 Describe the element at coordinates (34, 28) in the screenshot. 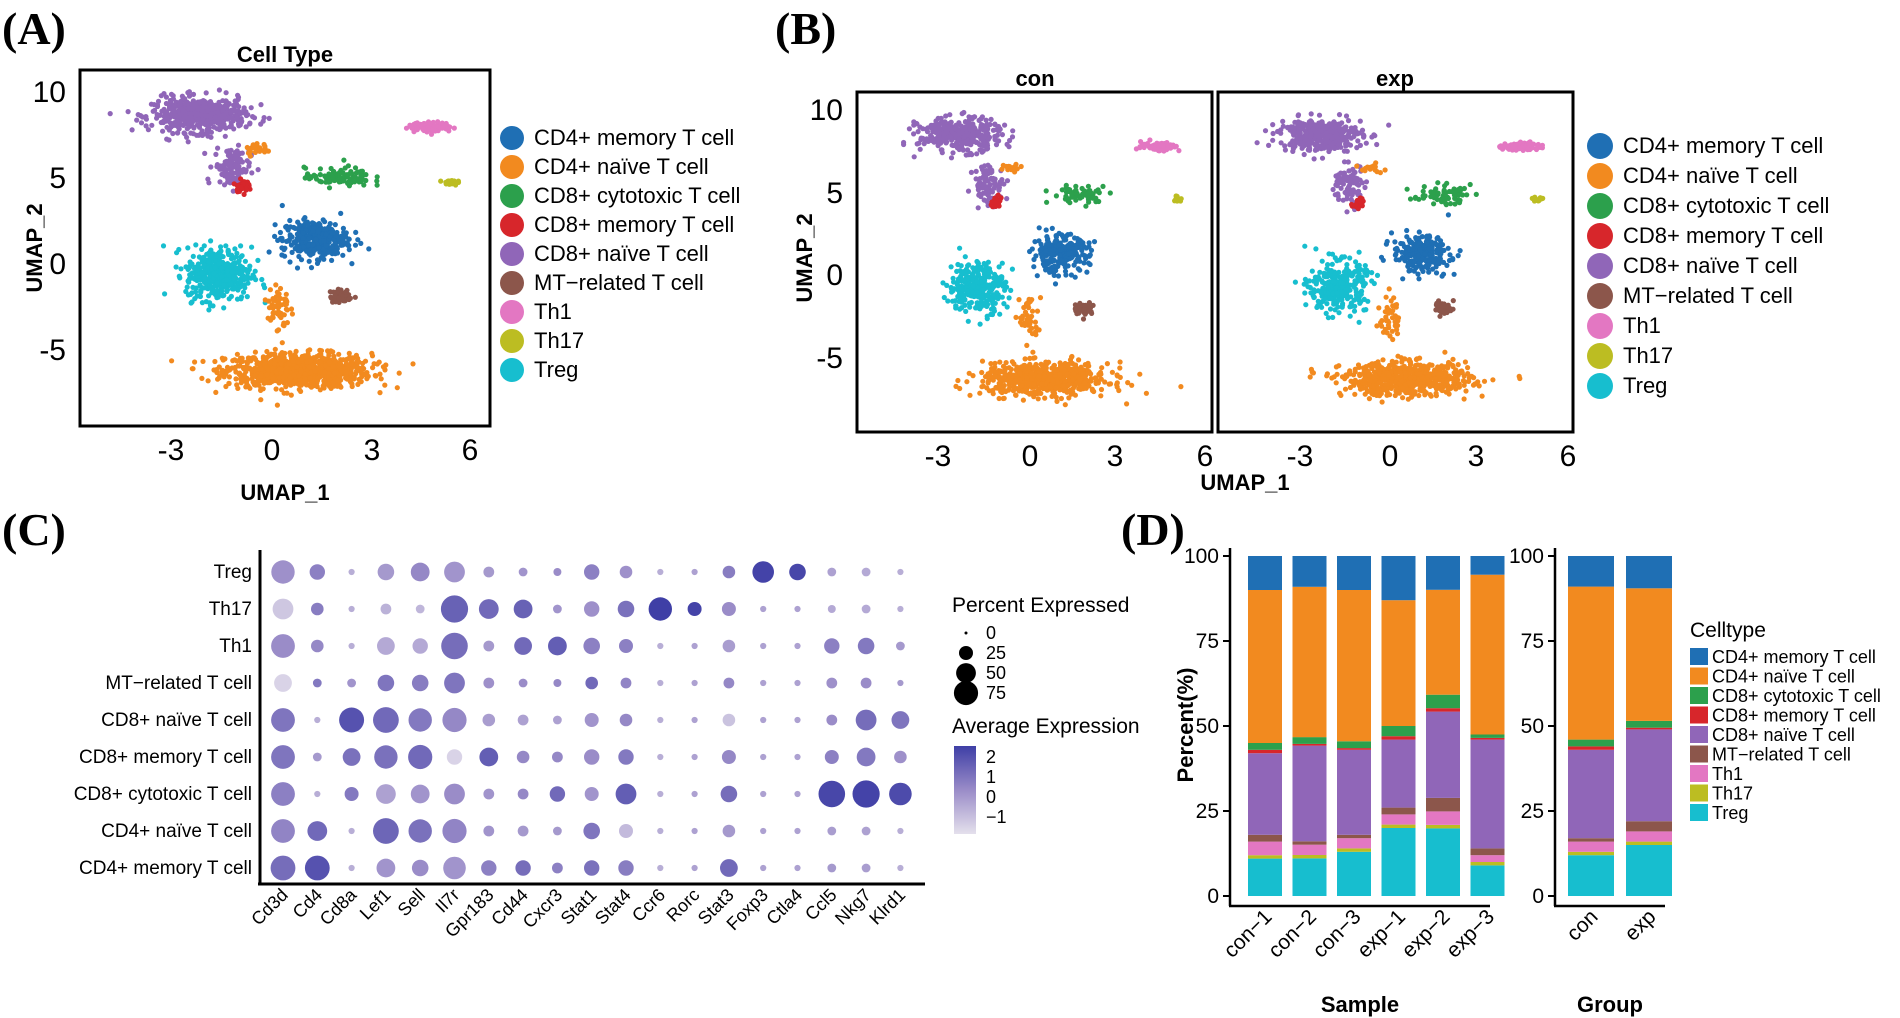

I see `panel-label-a: (A)` at that location.